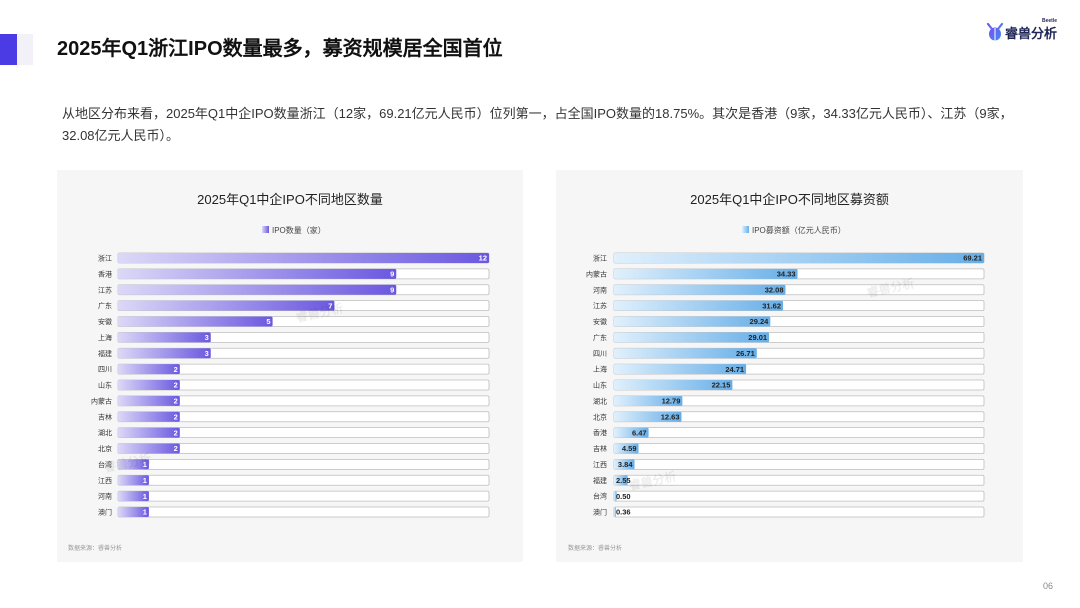  What do you see at coordinates (692, 321) in the screenshot?
I see `bar-安徽` at bounding box center [692, 321].